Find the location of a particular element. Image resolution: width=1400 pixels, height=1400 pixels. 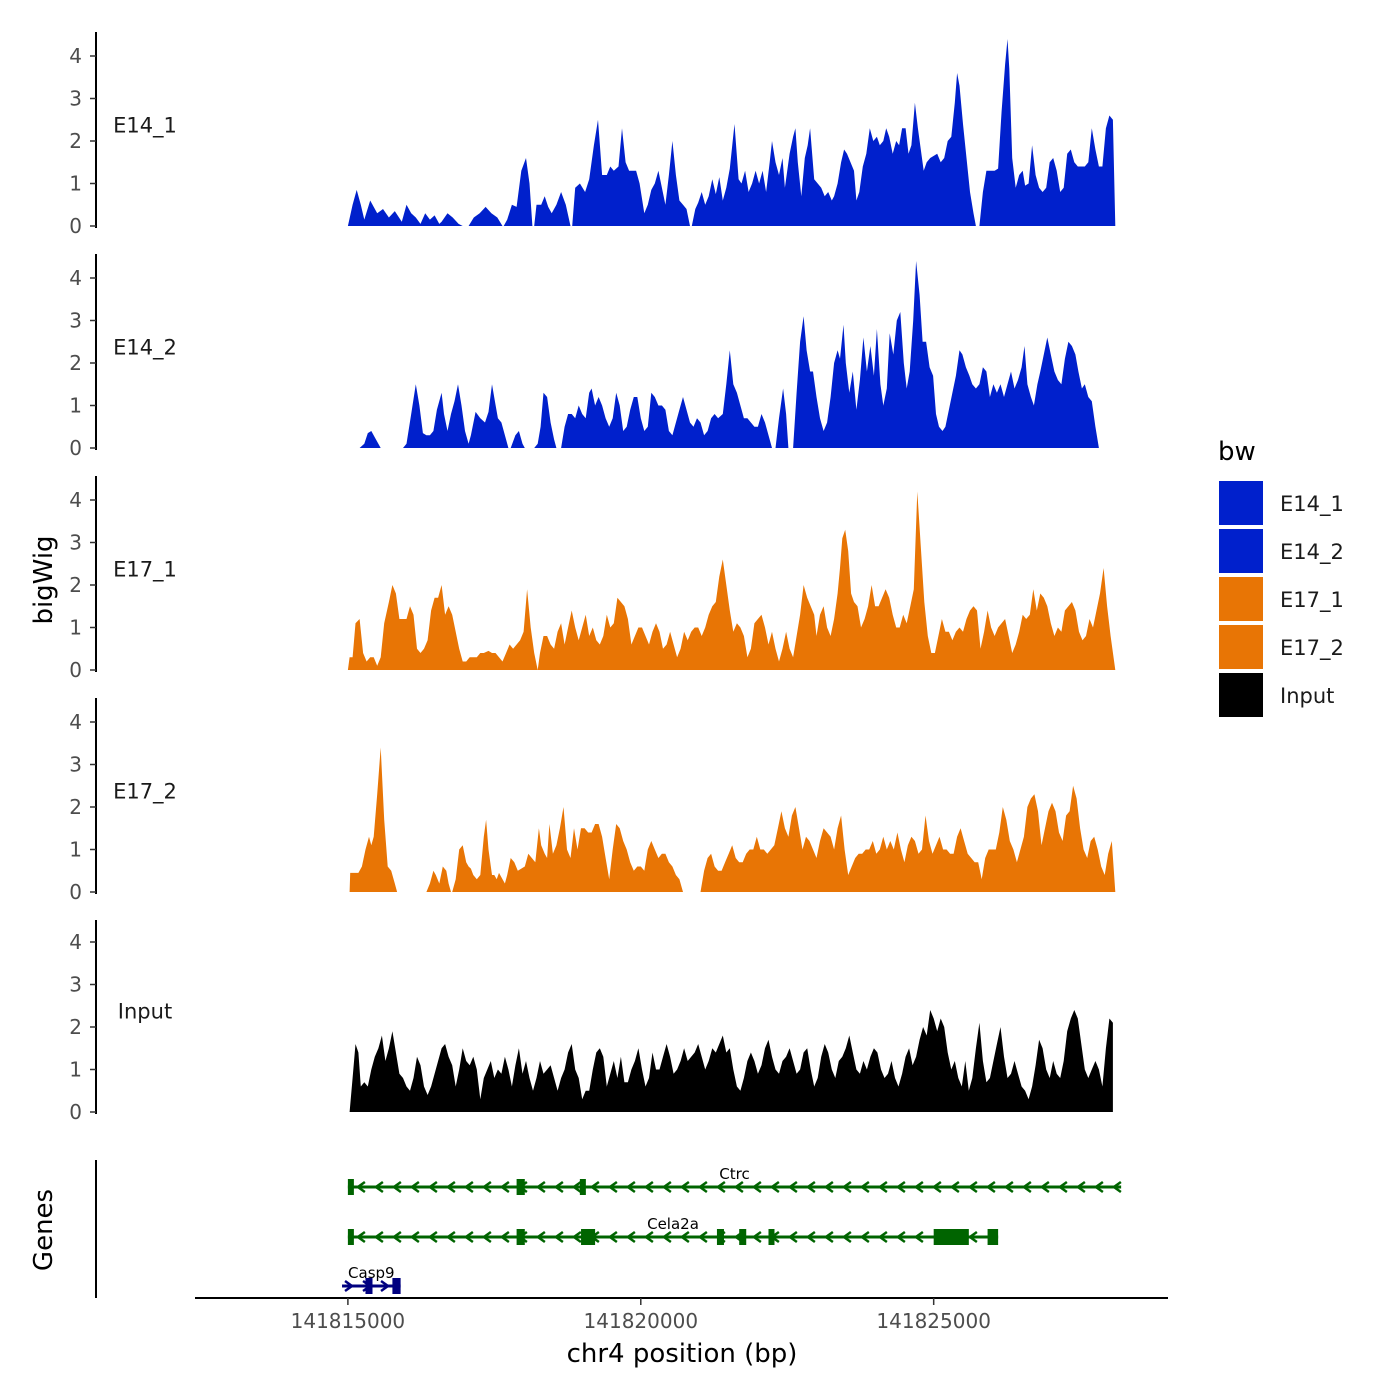

y-axis-title: bigWig is located at coordinates (44, 579).